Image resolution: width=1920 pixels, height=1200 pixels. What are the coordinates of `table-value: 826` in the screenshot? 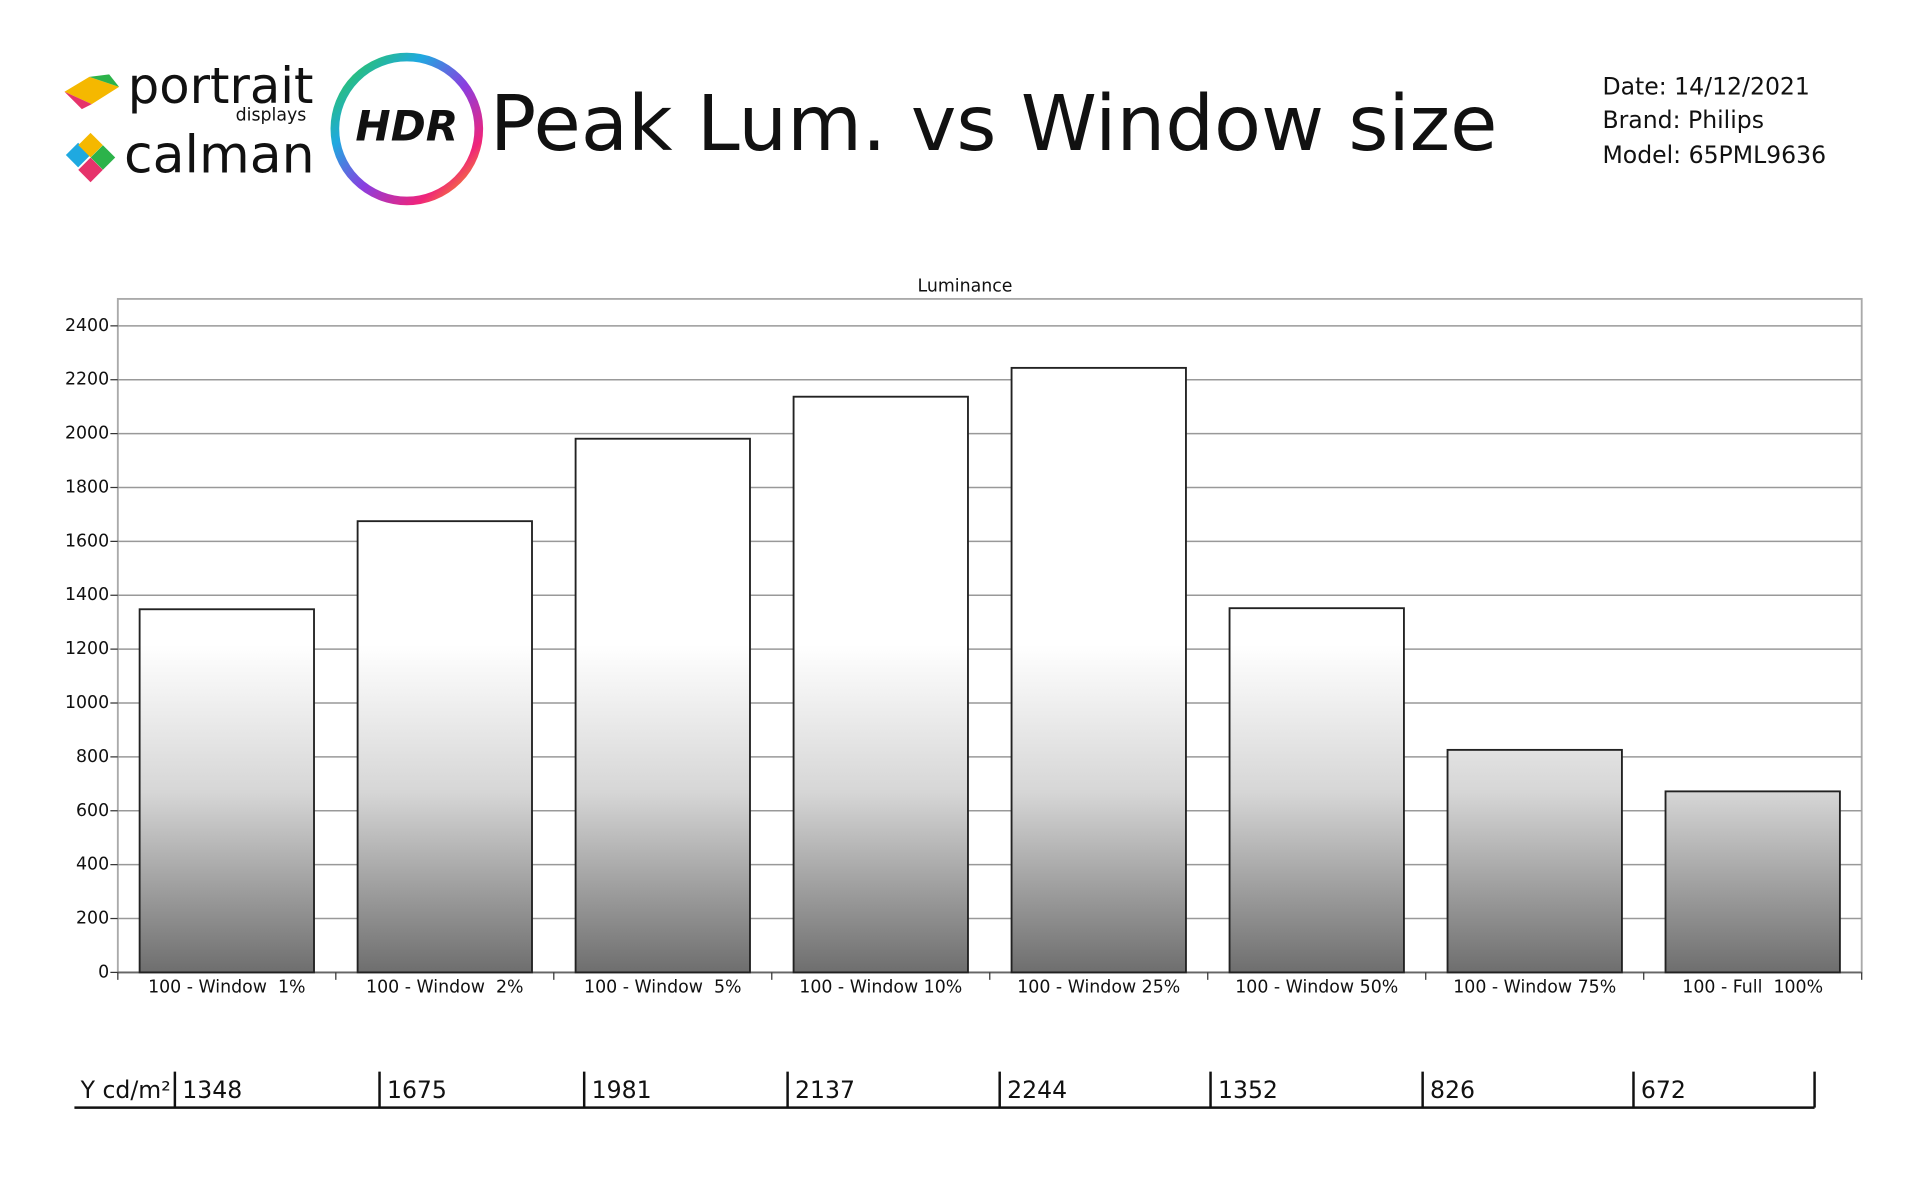 It's located at (1452, 1090).